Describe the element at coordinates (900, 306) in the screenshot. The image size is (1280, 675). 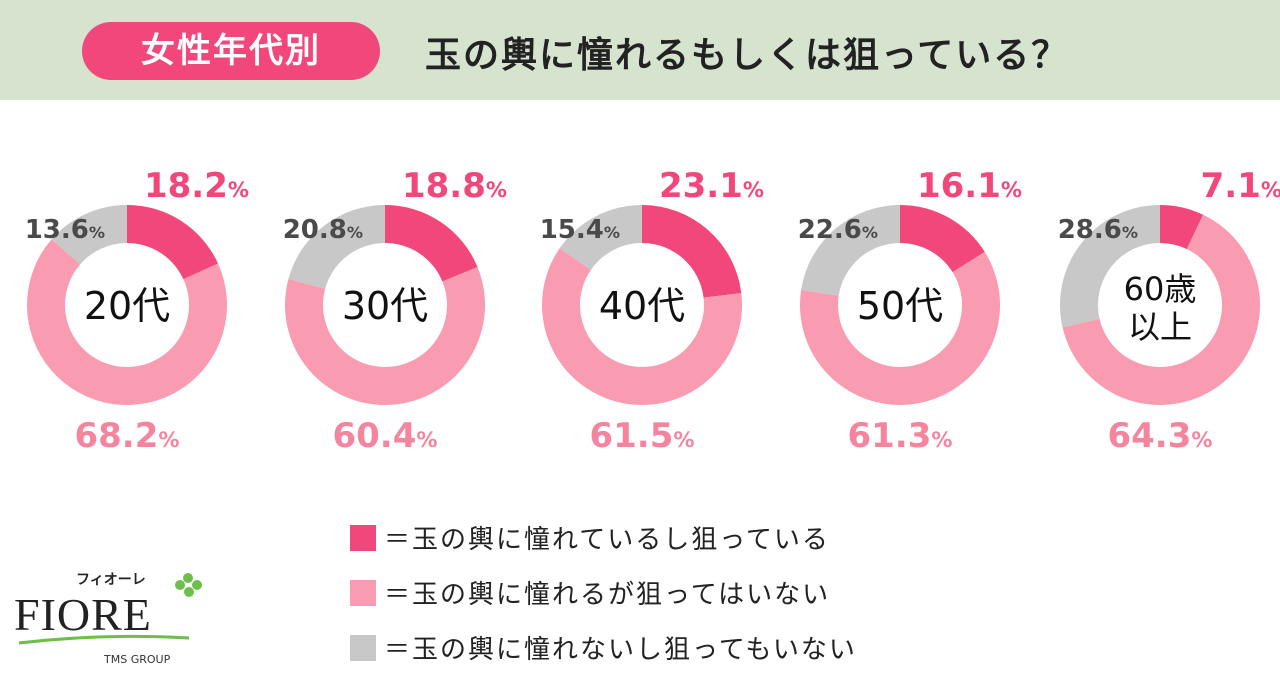
I see `donut-center-label: 50代` at that location.